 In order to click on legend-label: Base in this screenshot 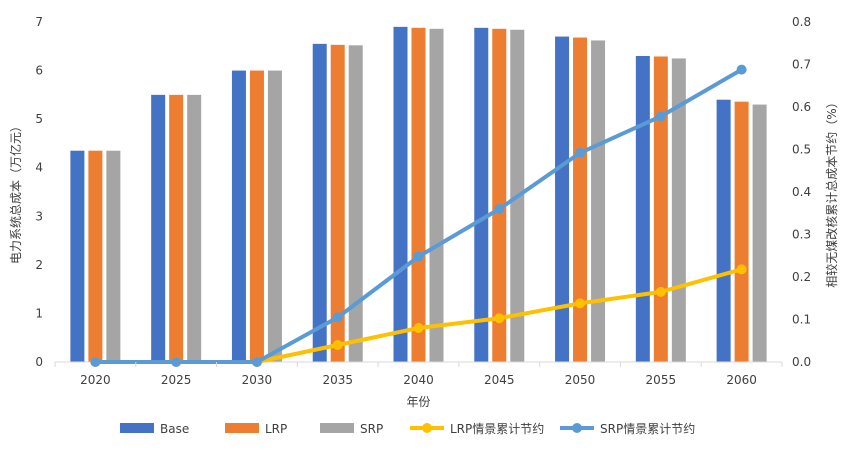, I will do `click(174, 429)`.